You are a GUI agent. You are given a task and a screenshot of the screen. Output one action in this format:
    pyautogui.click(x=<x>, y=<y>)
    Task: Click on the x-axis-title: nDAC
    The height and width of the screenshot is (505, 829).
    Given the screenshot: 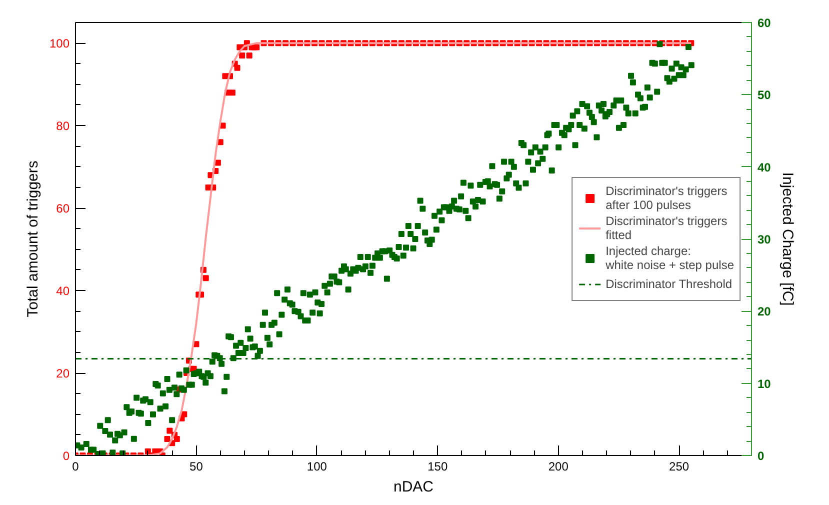 What is the action you would take?
    pyautogui.click(x=413, y=487)
    